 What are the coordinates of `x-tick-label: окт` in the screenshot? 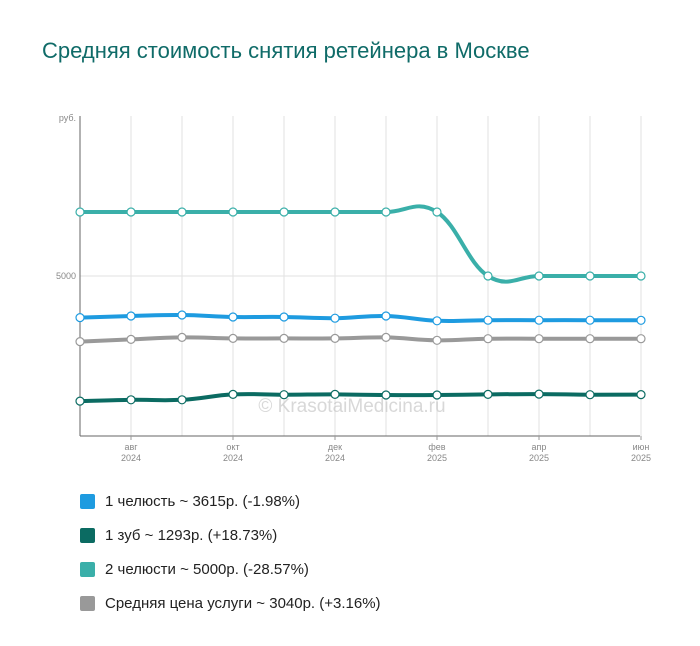 It's located at (232, 447).